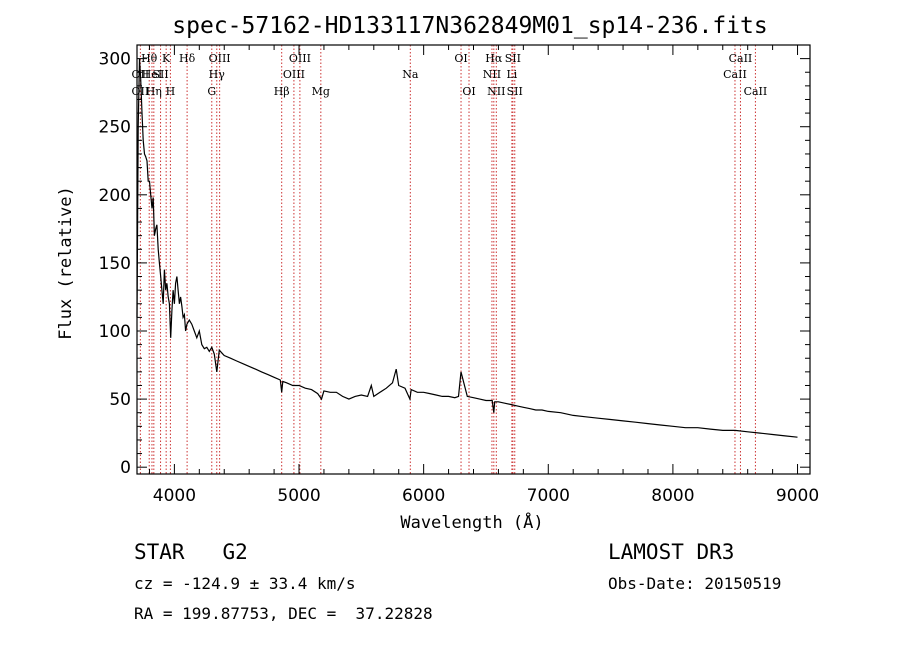 The image size is (900, 649). Describe the element at coordinates (217, 74) in the screenshot. I see `line-marker-label: Hγ` at that location.